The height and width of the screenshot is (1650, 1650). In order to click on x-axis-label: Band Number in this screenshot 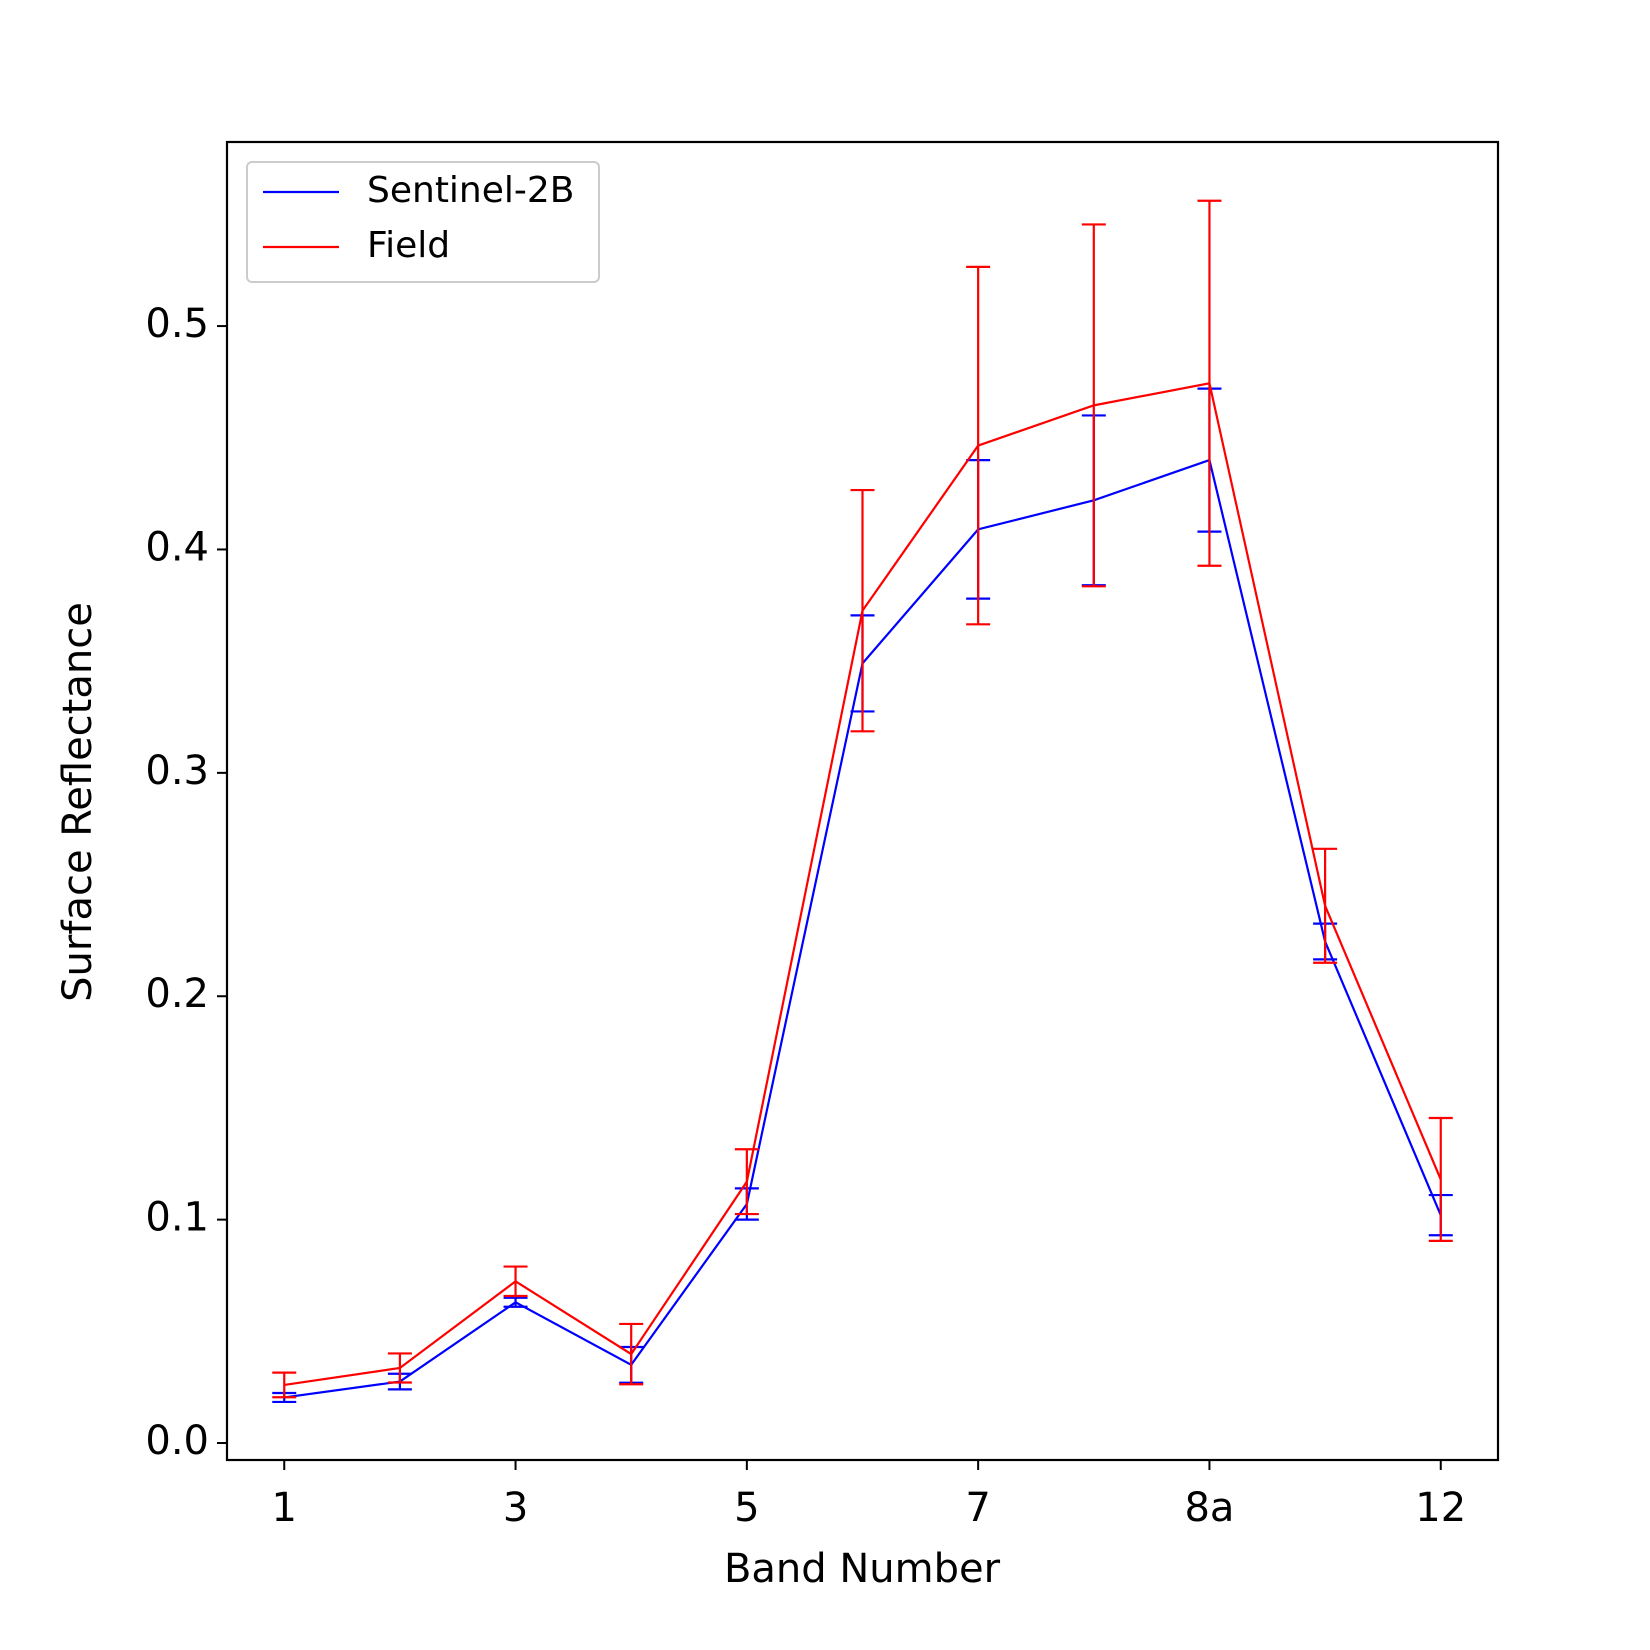, I will do `click(862, 1569)`.